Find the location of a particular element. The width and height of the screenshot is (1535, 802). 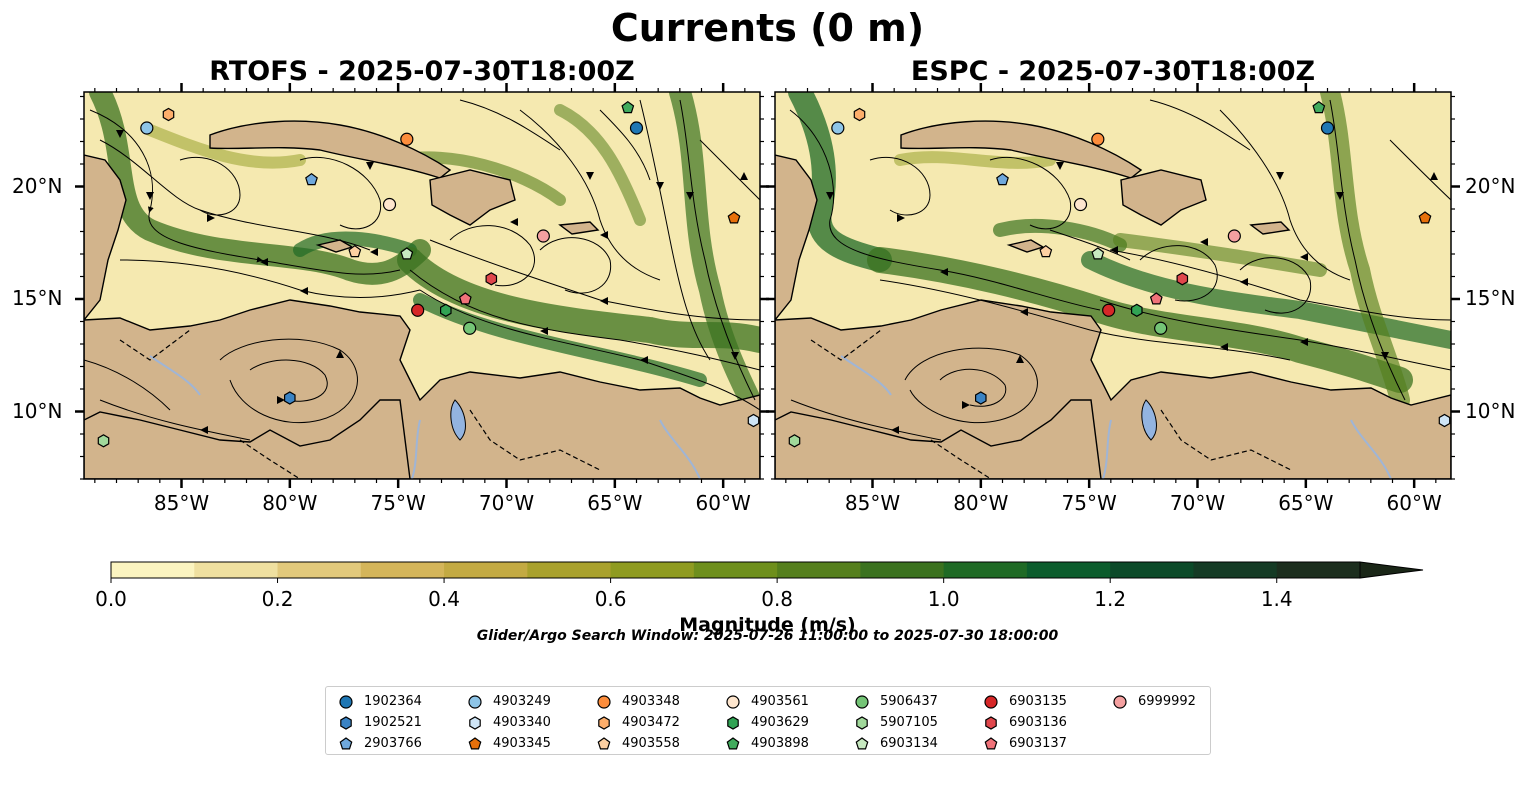

rtofs-lat-label: 10°N is located at coordinates (37, 410).